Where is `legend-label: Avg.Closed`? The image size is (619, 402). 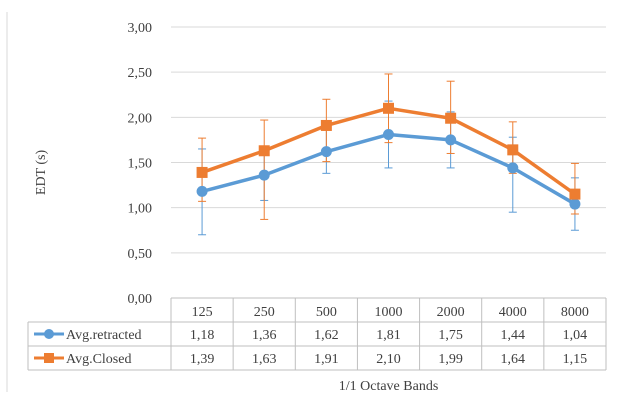 legend-label: Avg.Closed is located at coordinates (98, 359).